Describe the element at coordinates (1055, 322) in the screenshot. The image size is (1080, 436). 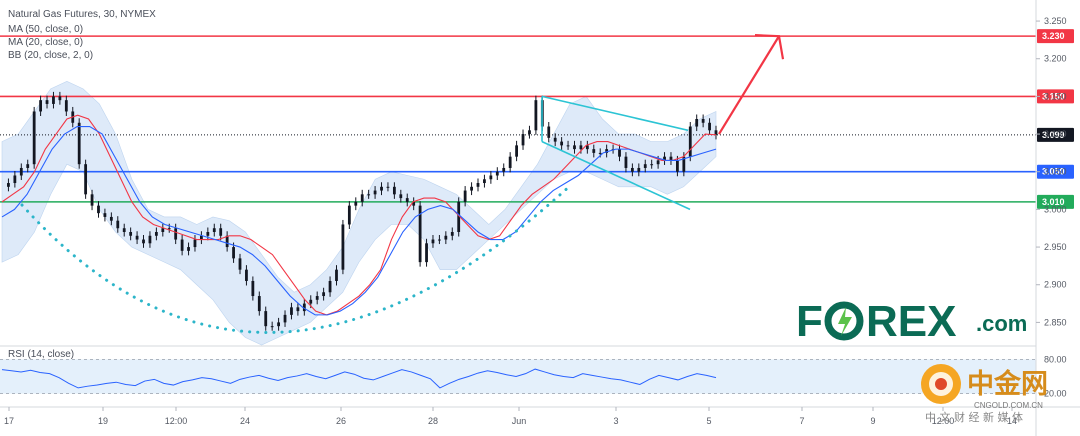
I see `price-tick-label: 2.850` at that location.